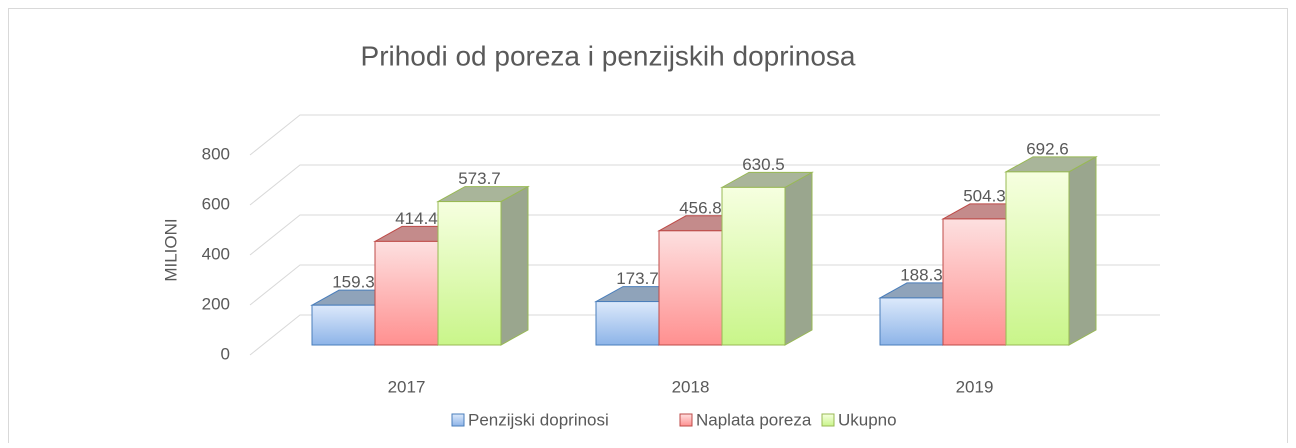 The width and height of the screenshot is (1296, 448). What do you see at coordinates (1047, 148) in the screenshot?
I see `data-label: 692.6` at bounding box center [1047, 148].